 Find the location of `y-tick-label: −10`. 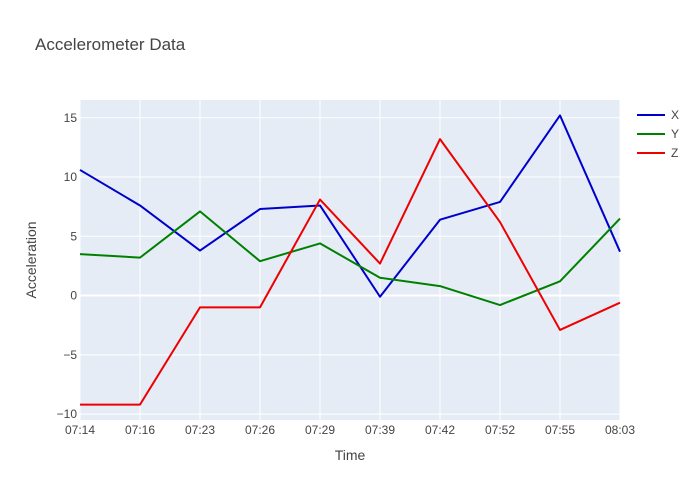

y-tick-label: −10 is located at coordinates (67, 414).